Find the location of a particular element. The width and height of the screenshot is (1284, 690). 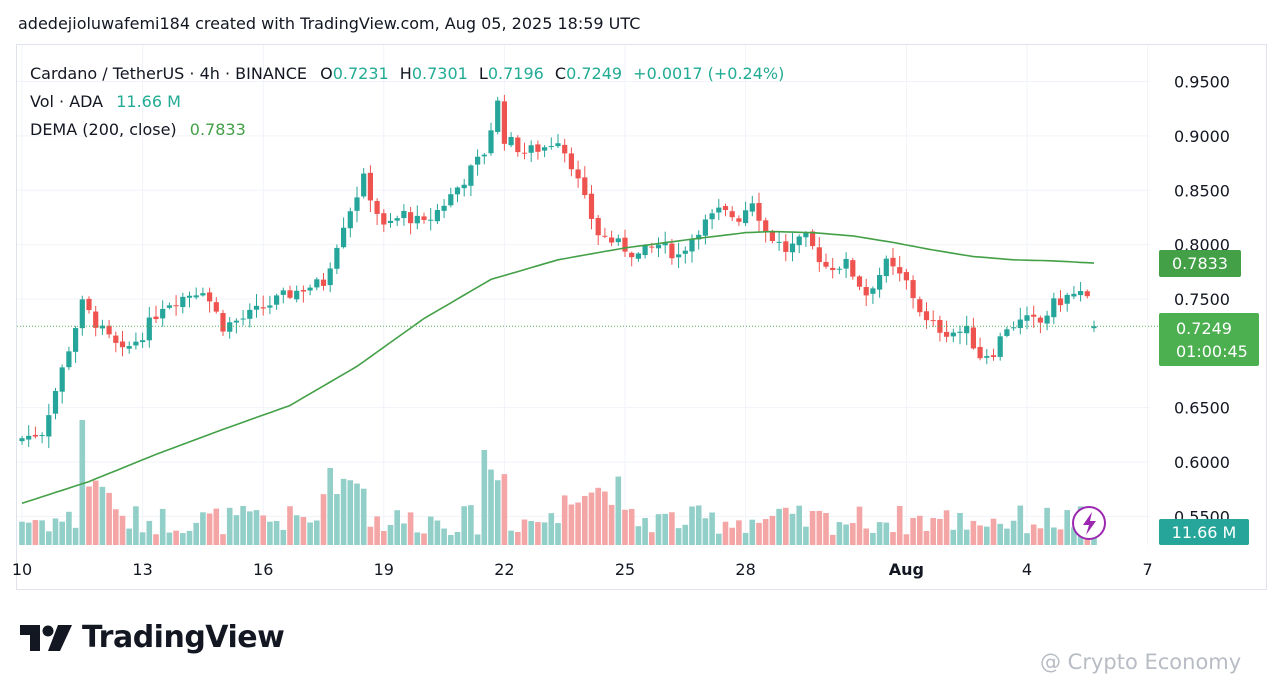

lightning-icon is located at coordinates (1089, 523).